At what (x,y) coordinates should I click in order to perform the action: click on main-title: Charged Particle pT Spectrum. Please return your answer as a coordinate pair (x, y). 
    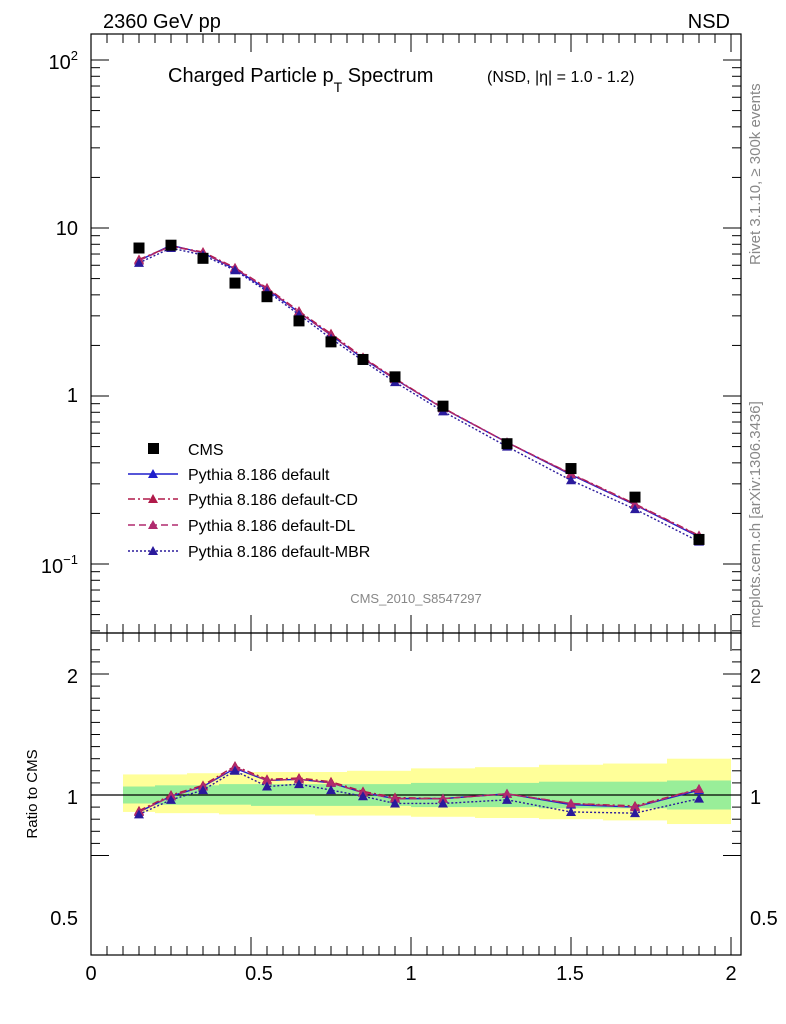
    Looking at the image, I should click on (300, 80).